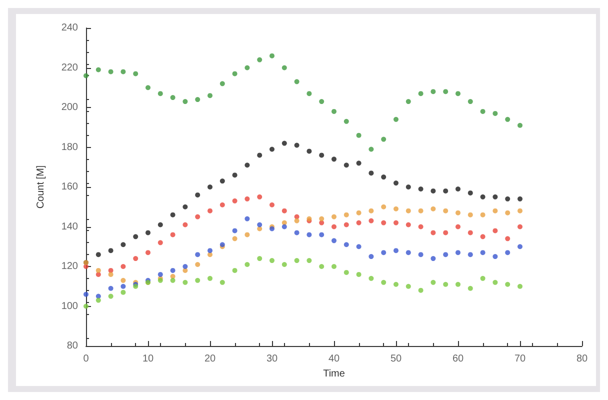  What do you see at coordinates (520, 359) in the screenshot?
I see `x-tick-label: 70` at bounding box center [520, 359].